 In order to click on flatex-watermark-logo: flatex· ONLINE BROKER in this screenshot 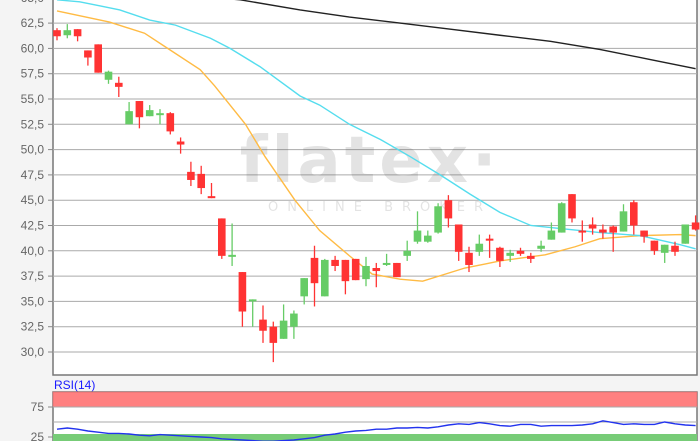, I will do `click(370, 169)`.